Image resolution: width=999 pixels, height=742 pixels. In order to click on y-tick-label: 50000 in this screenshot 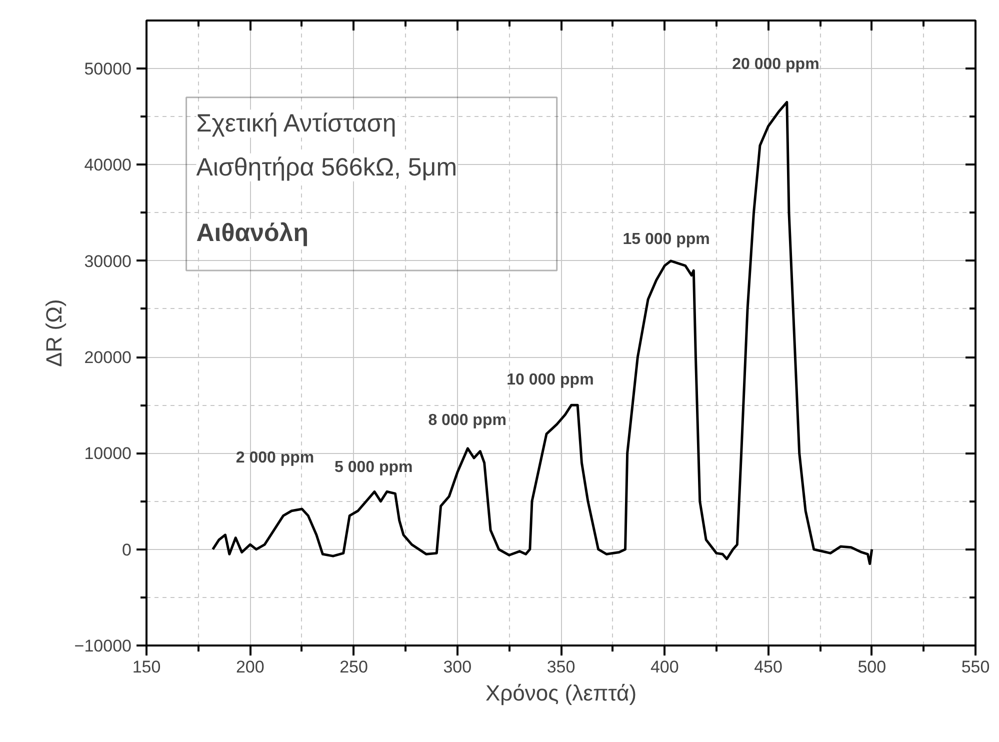, I will do `click(108, 69)`.